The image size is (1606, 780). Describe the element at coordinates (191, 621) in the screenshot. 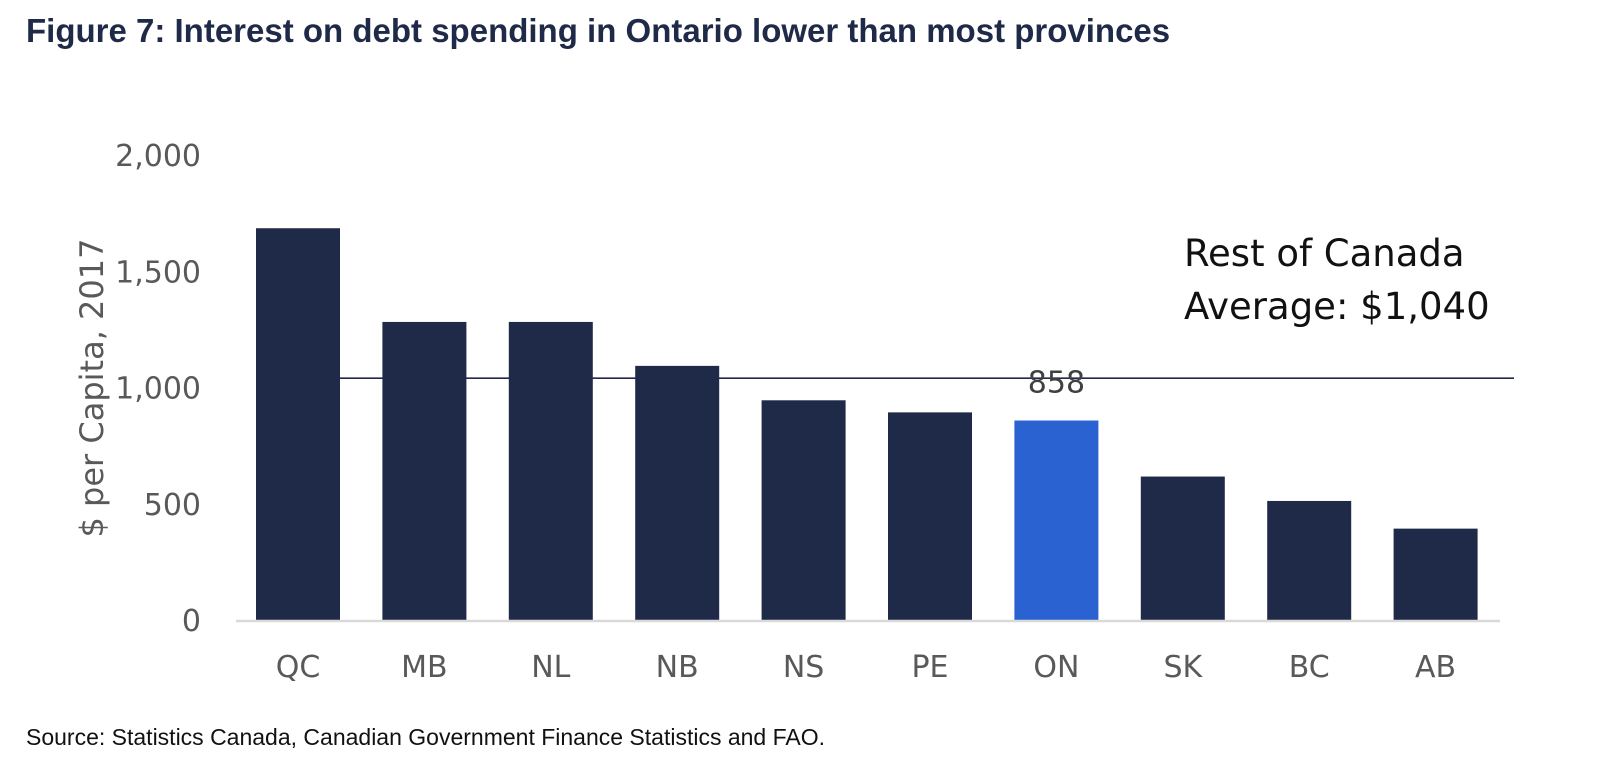

I see `y-tick-label: 0` at that location.